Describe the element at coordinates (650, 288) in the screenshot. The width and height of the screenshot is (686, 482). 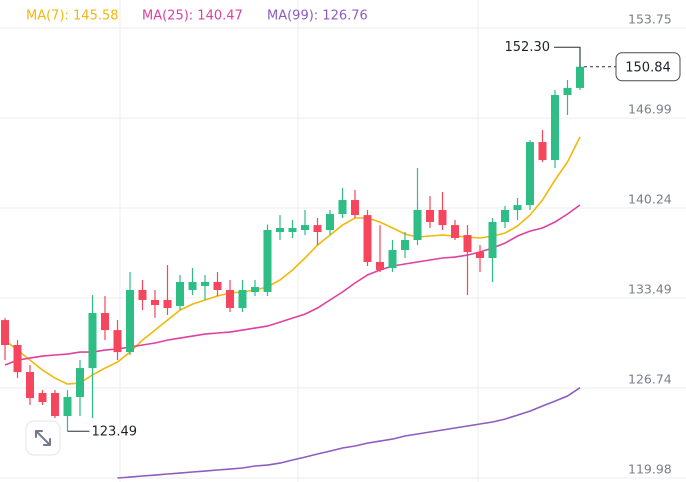
I see `y-tick-label: 133.49` at that location.